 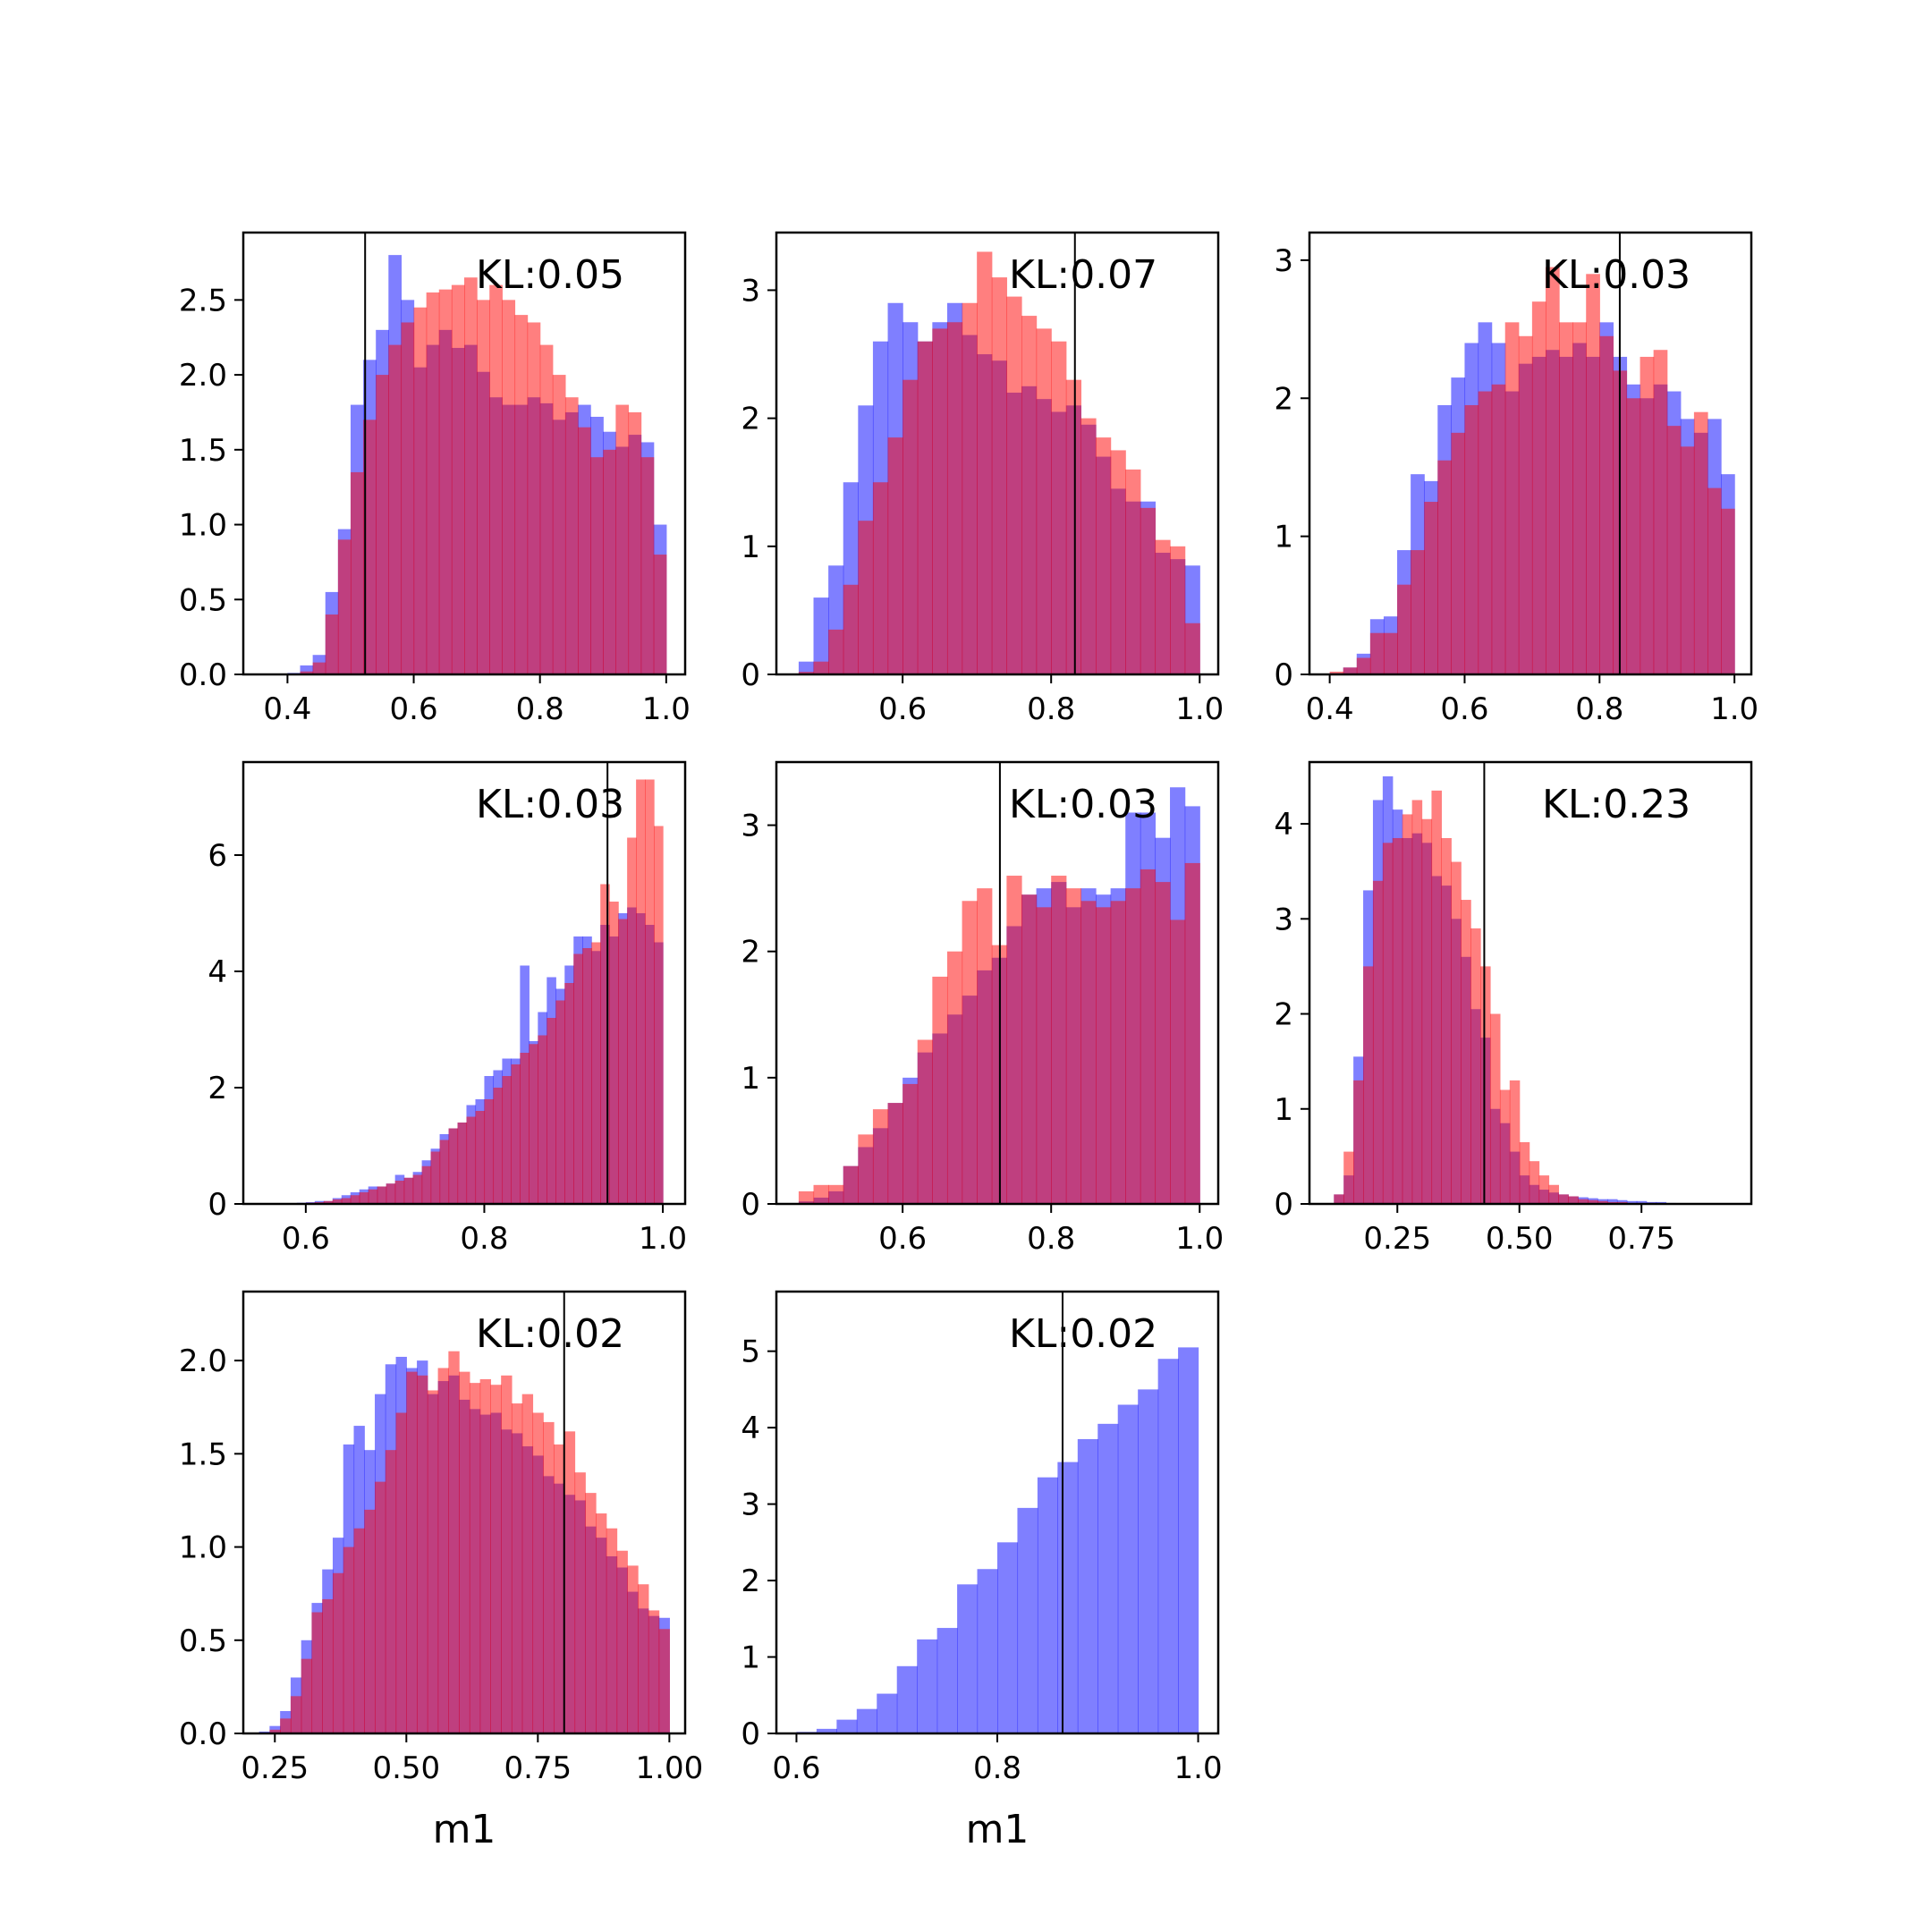 I want to click on y-tick-label: 2.0, so click(x=203, y=376).